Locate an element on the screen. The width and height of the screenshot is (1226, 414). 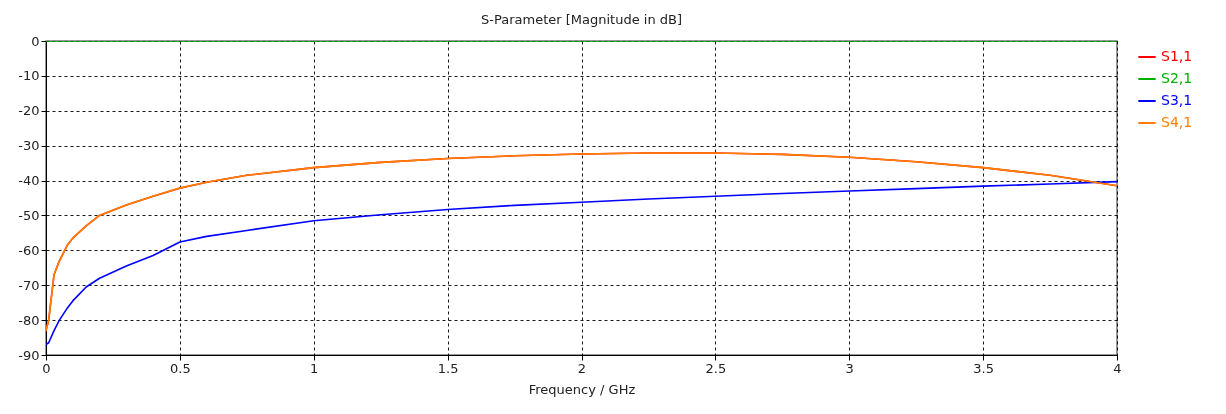
y-tick-label: -60 is located at coordinates (29, 250).